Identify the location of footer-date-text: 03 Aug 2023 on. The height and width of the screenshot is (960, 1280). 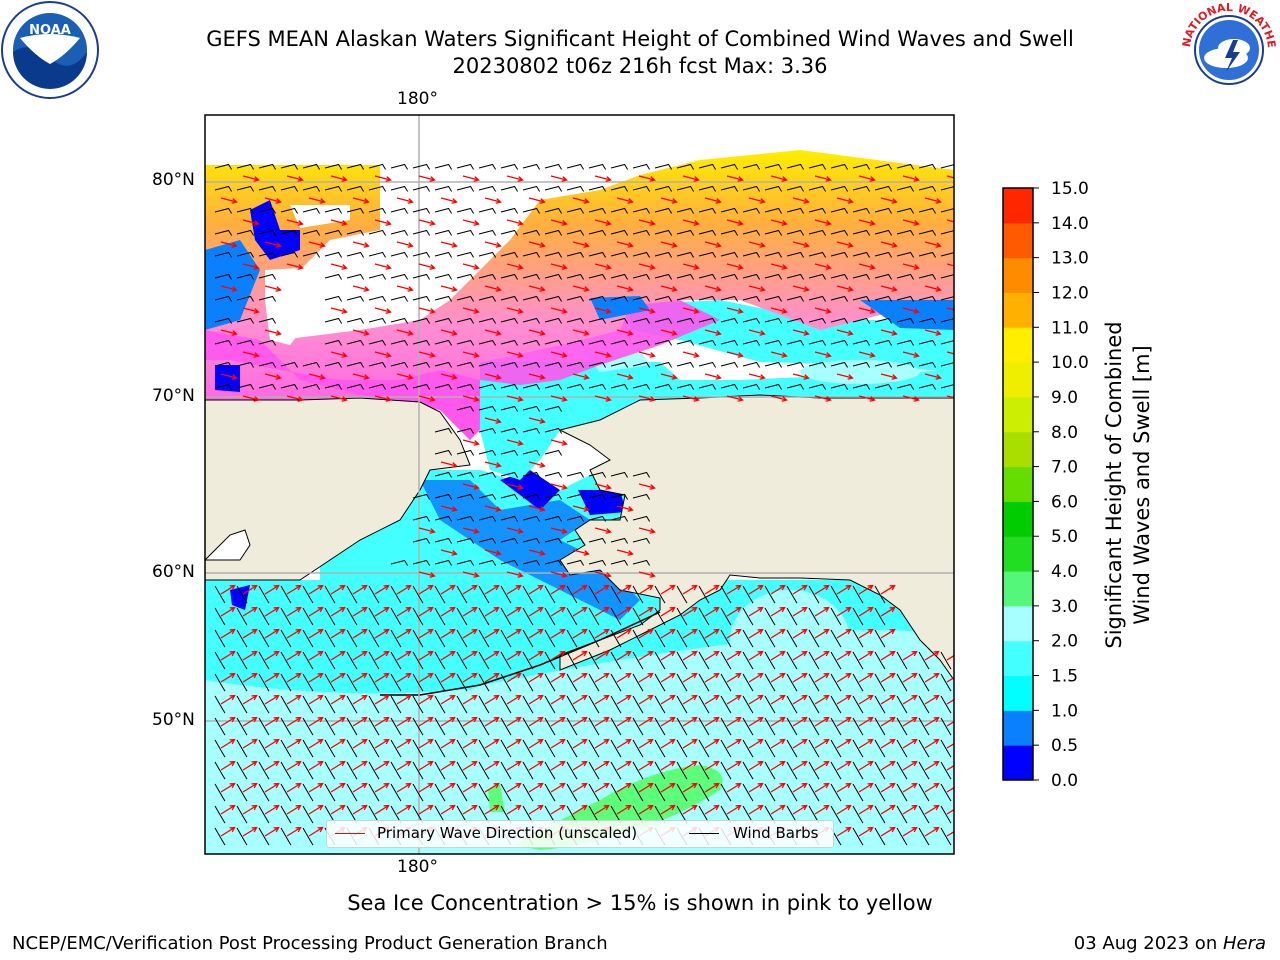
(1148, 943).